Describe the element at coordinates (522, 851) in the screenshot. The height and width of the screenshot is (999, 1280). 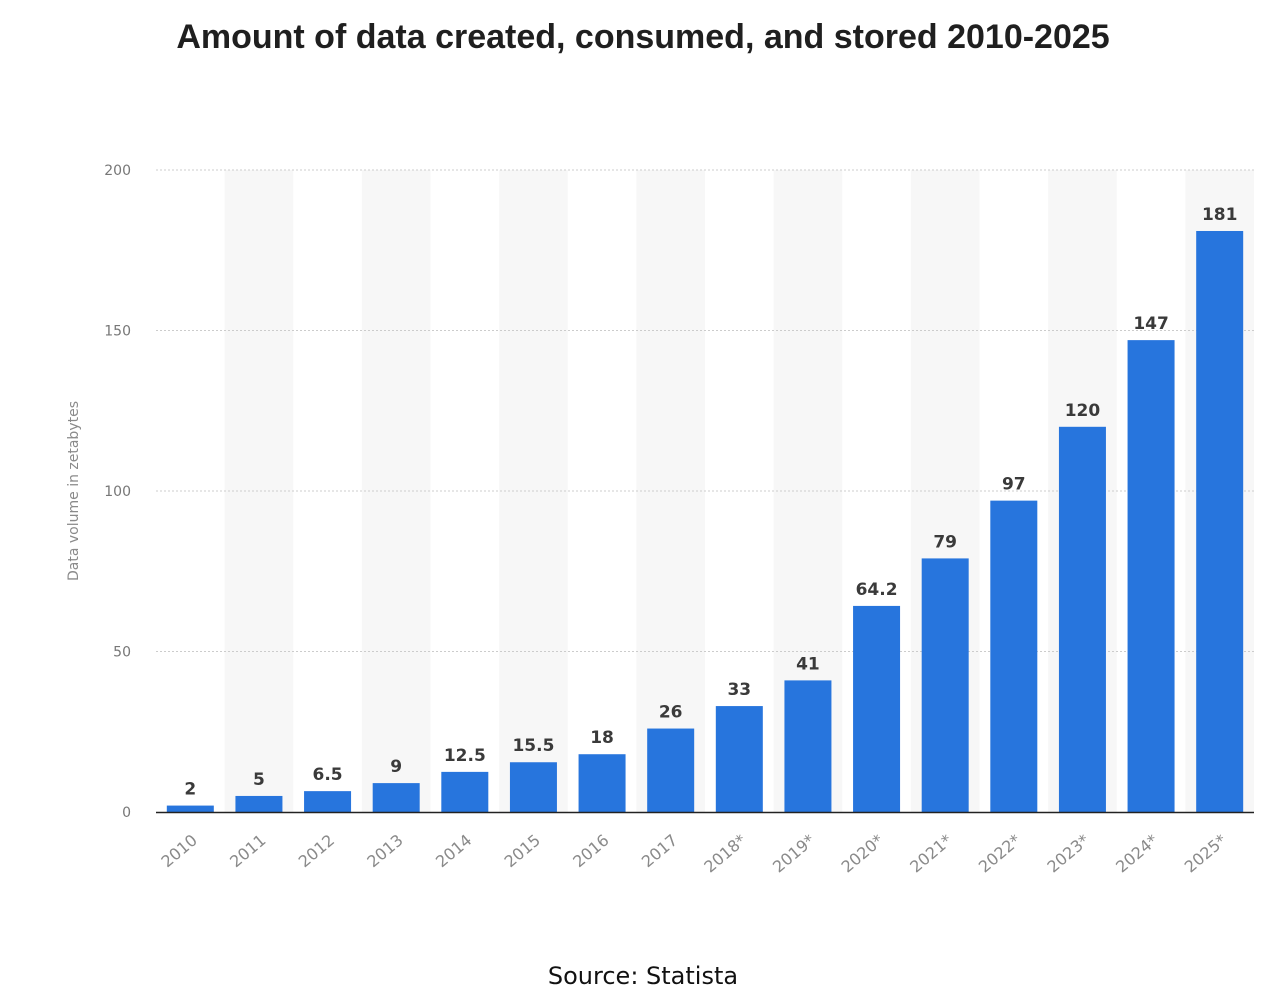
I see `x-tick-label: 2015` at that location.